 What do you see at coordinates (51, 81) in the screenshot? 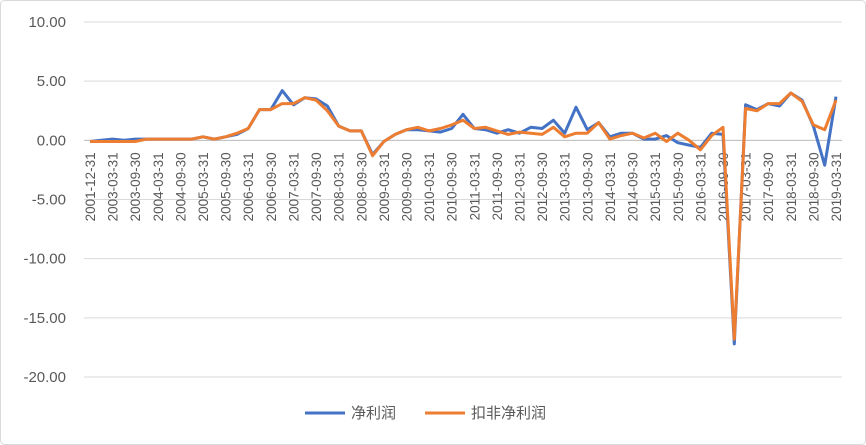
I see `y-tick-label: 5.00` at bounding box center [51, 81].